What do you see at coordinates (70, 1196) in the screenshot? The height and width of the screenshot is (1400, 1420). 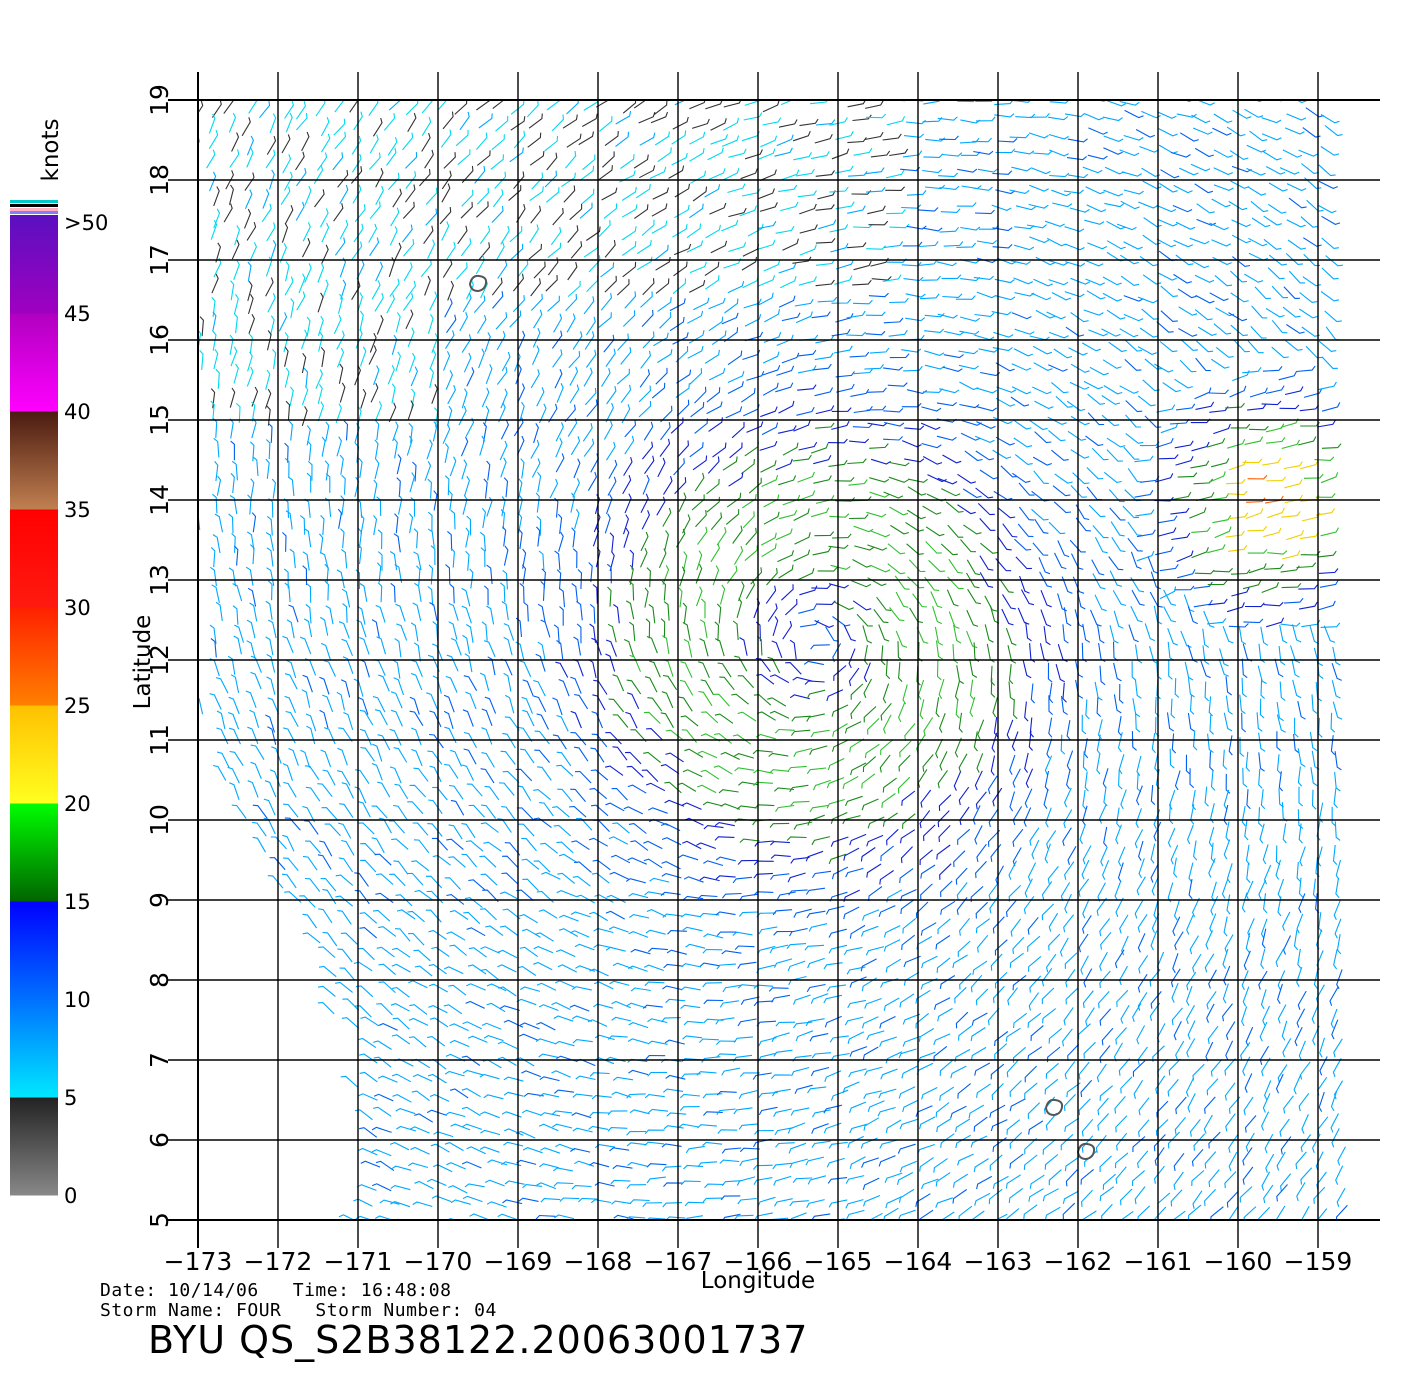 I see `colorbar-label: 0` at bounding box center [70, 1196].